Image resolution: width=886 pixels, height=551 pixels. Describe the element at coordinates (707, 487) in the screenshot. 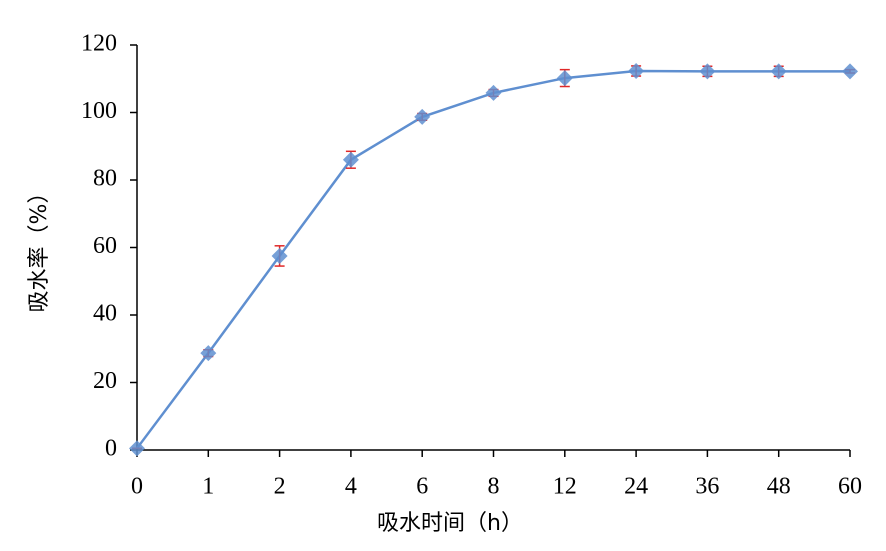

I see `x-tick-label: 36` at that location.